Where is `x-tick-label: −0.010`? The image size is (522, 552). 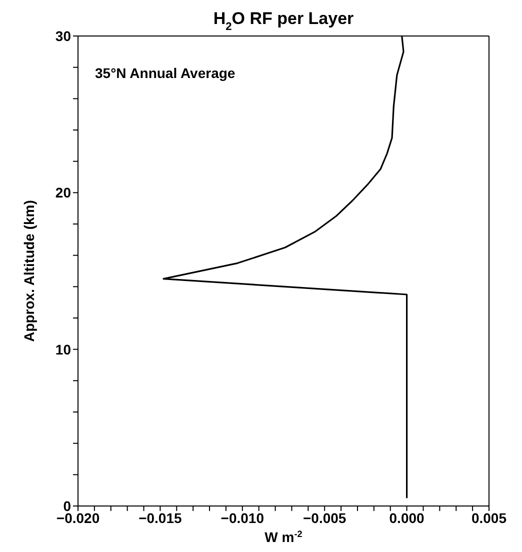 x-tick-label: −0.010 is located at coordinates (242, 518).